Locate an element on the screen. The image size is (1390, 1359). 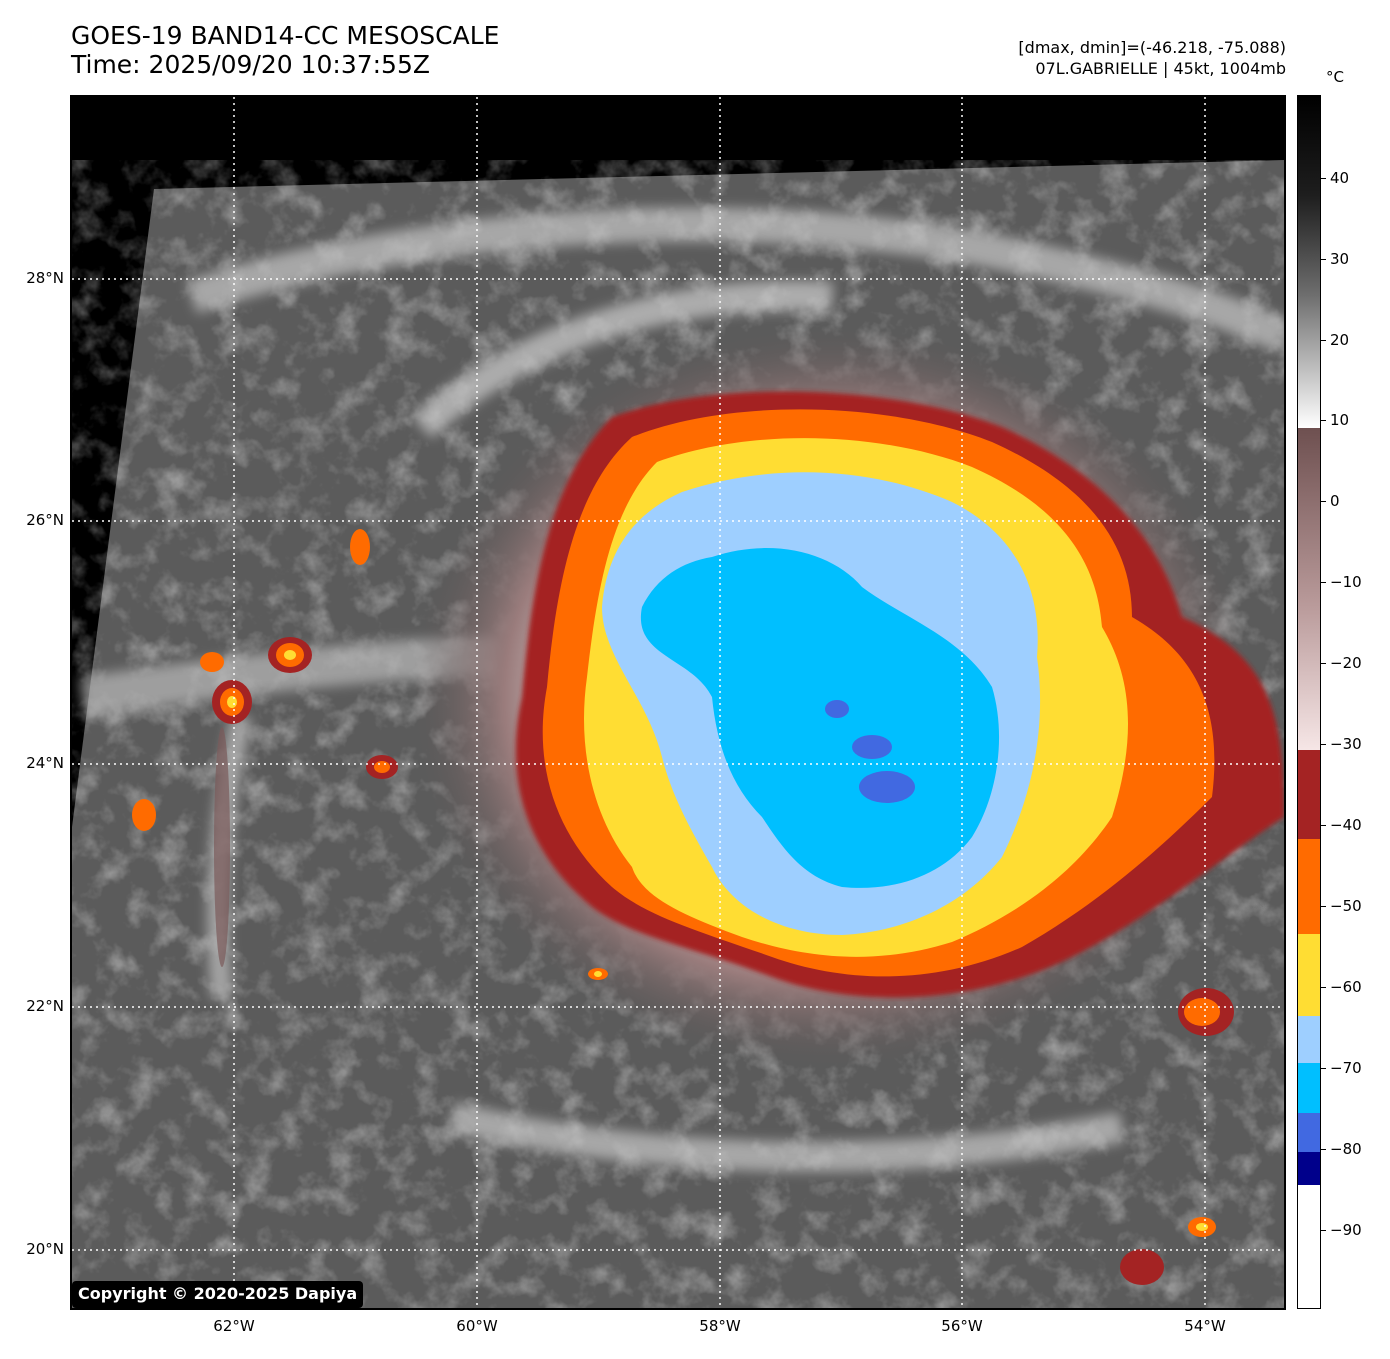
cb-tick-label: −20 is located at coordinates (1346, 663).